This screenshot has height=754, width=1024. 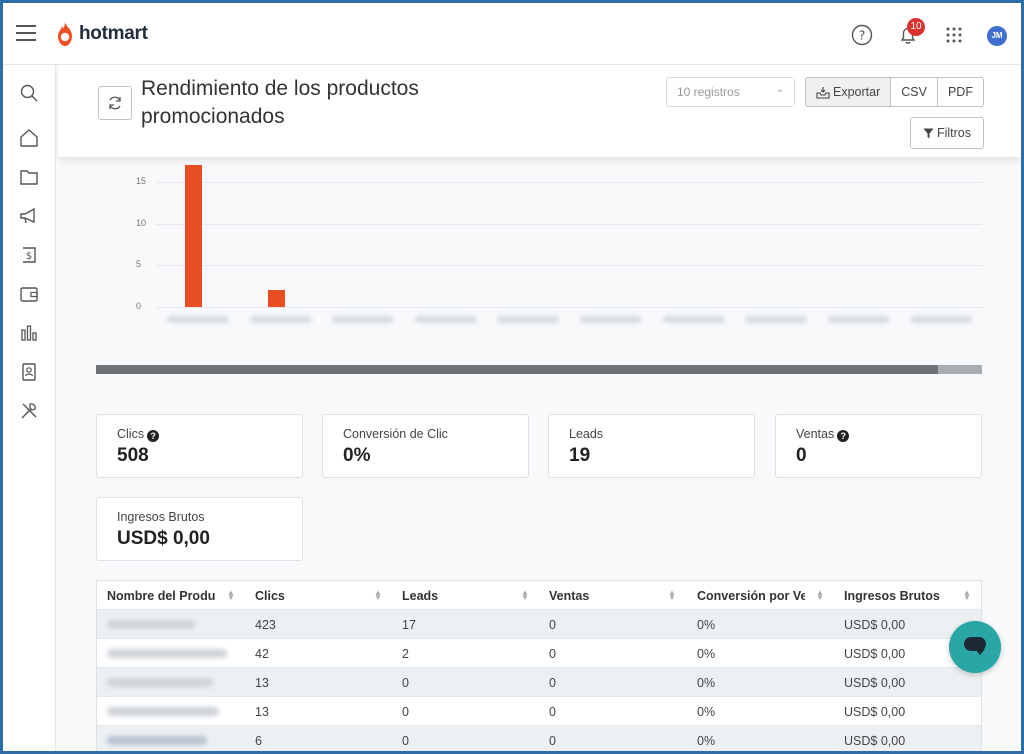 I want to click on folder-icon, so click(x=29, y=177).